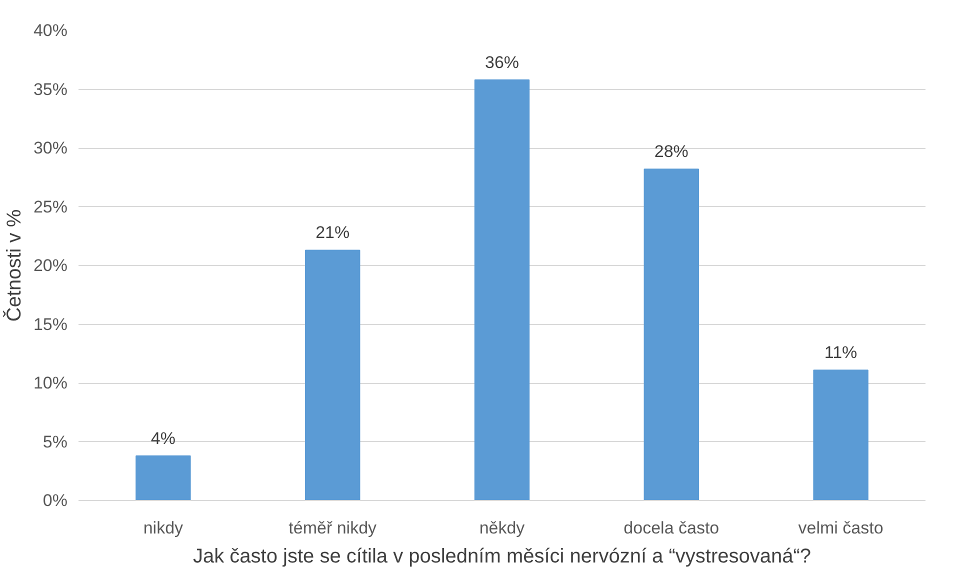 The width and height of the screenshot is (957, 580). Describe the element at coordinates (163, 438) in the screenshot. I see `data-label: 4%` at that location.